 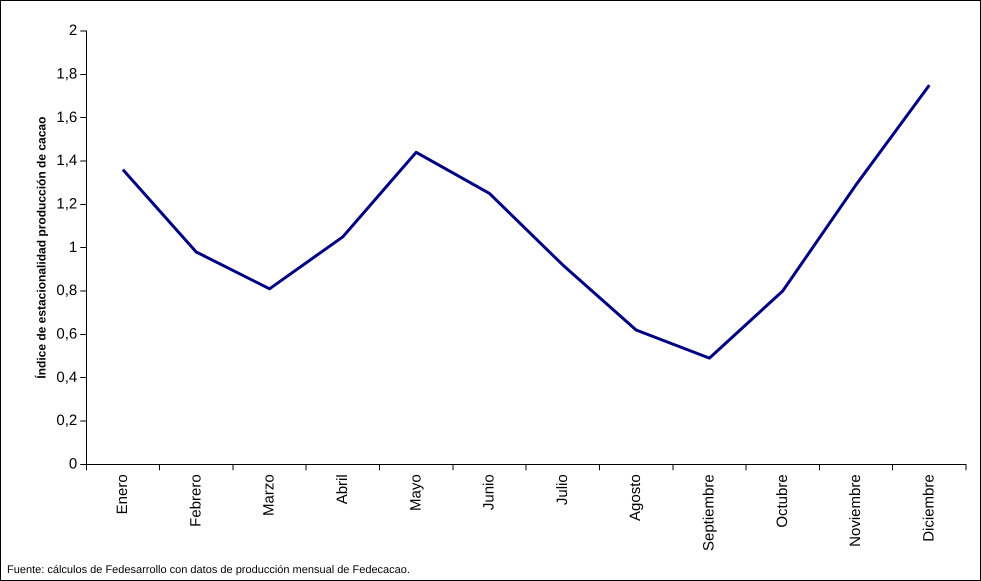 What do you see at coordinates (67, 117) in the screenshot?
I see `y-tick-label: 1,6` at bounding box center [67, 117].